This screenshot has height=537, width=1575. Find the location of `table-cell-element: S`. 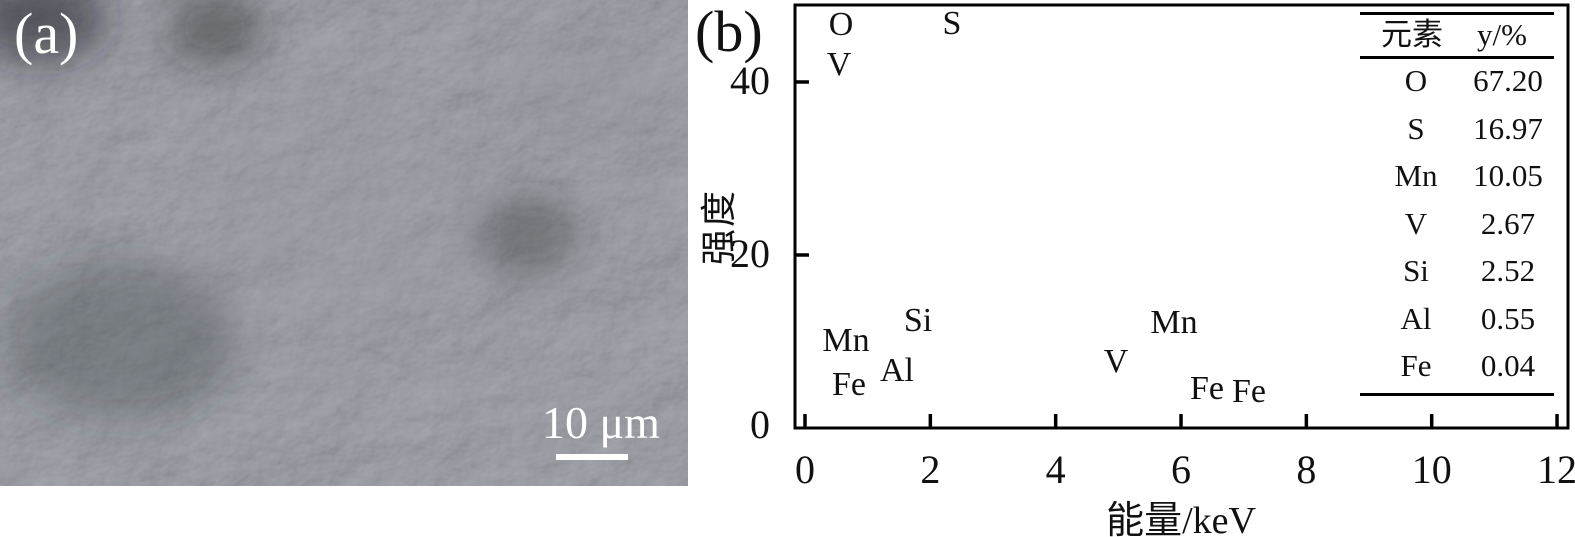

table-cell-element: S is located at coordinates (1416, 128).